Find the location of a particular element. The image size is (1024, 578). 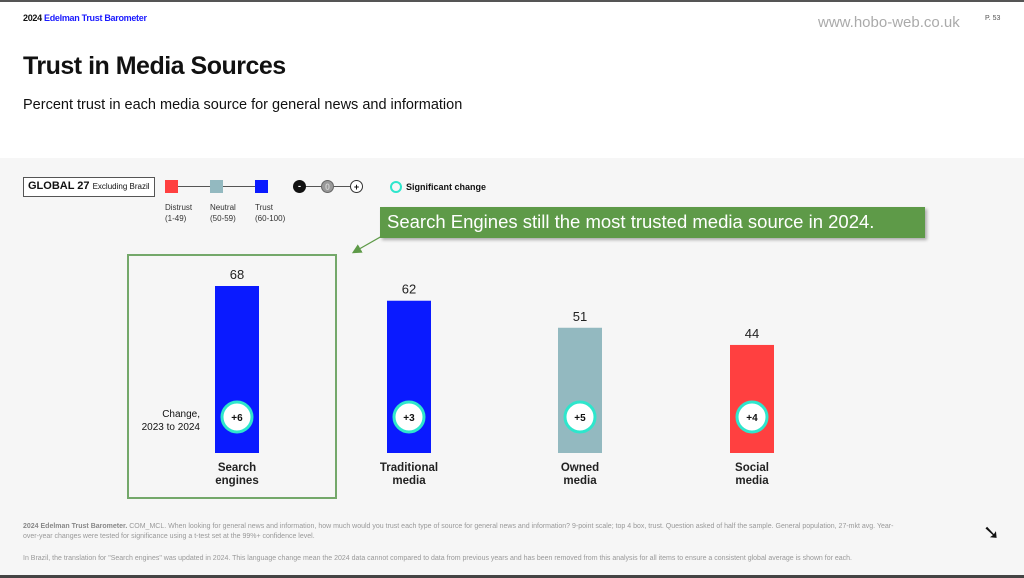

change-value-label: +6 is located at coordinates (237, 418).